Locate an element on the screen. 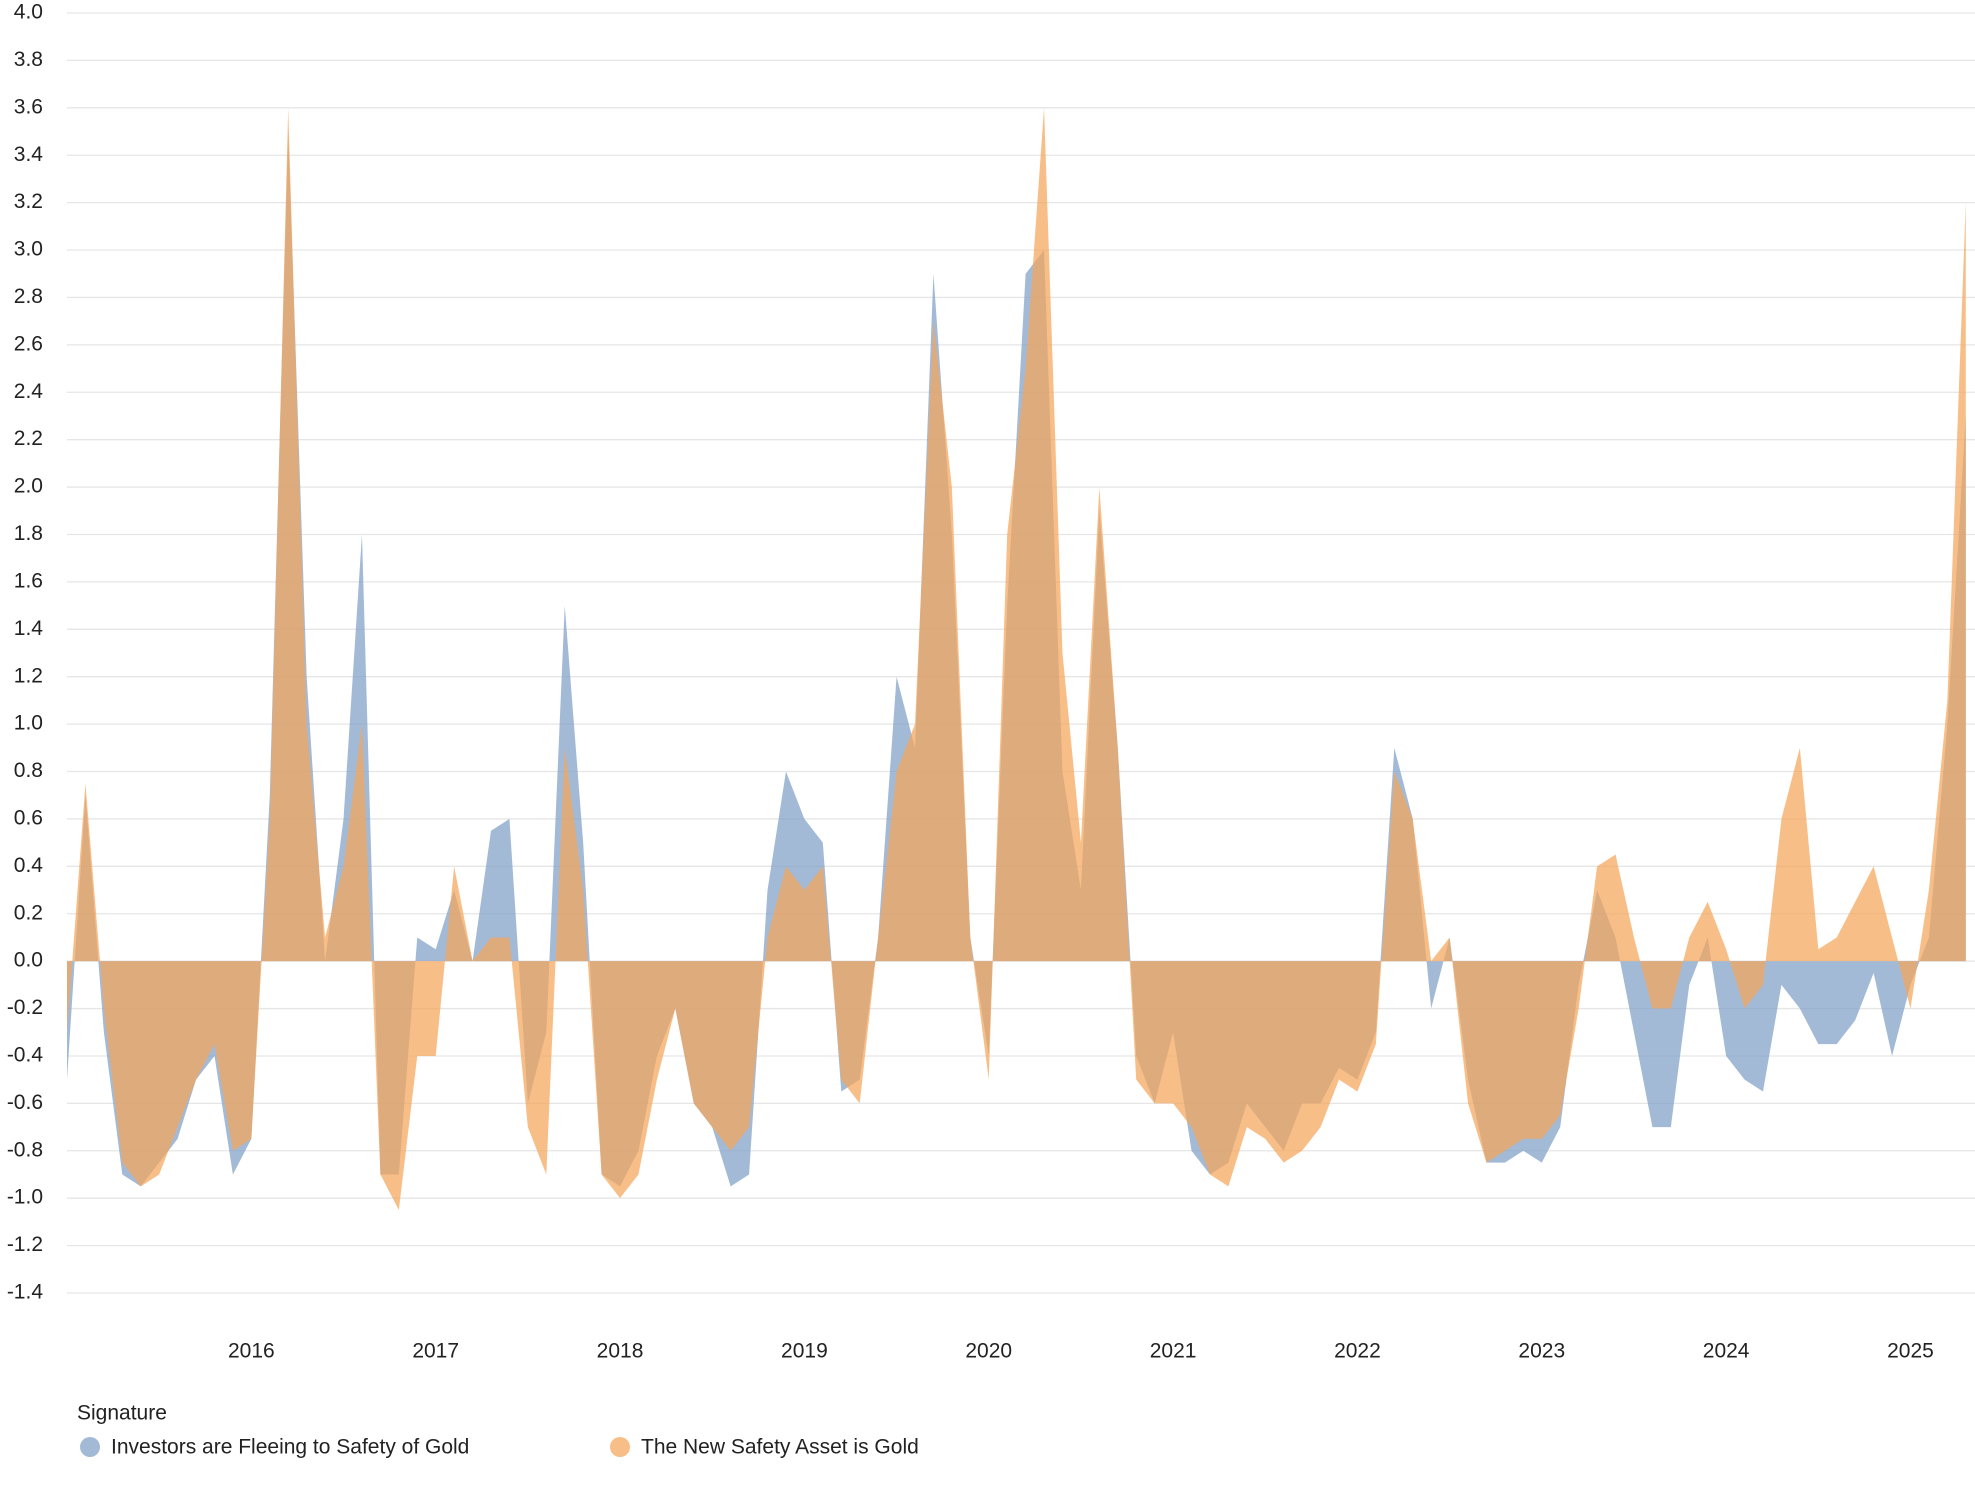 The height and width of the screenshot is (1500, 1975). y-tick-label: 2.6 is located at coordinates (28, 343).